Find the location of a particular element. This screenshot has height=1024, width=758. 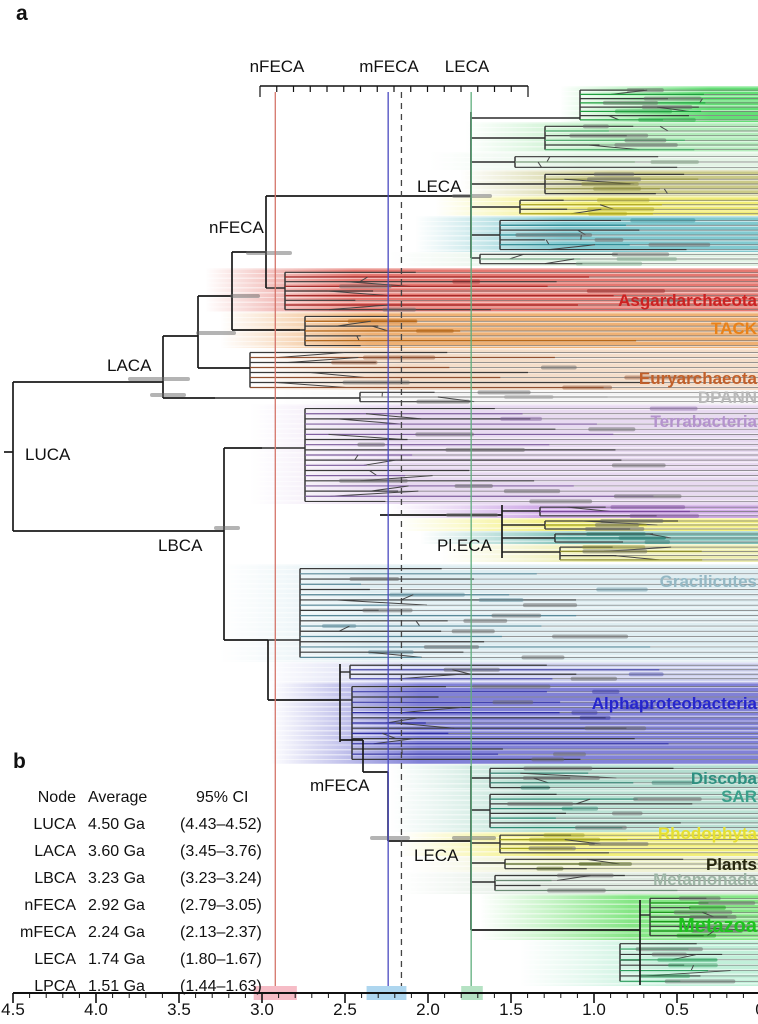

tree-node-label-lbca: LBCA is located at coordinates (180, 545).